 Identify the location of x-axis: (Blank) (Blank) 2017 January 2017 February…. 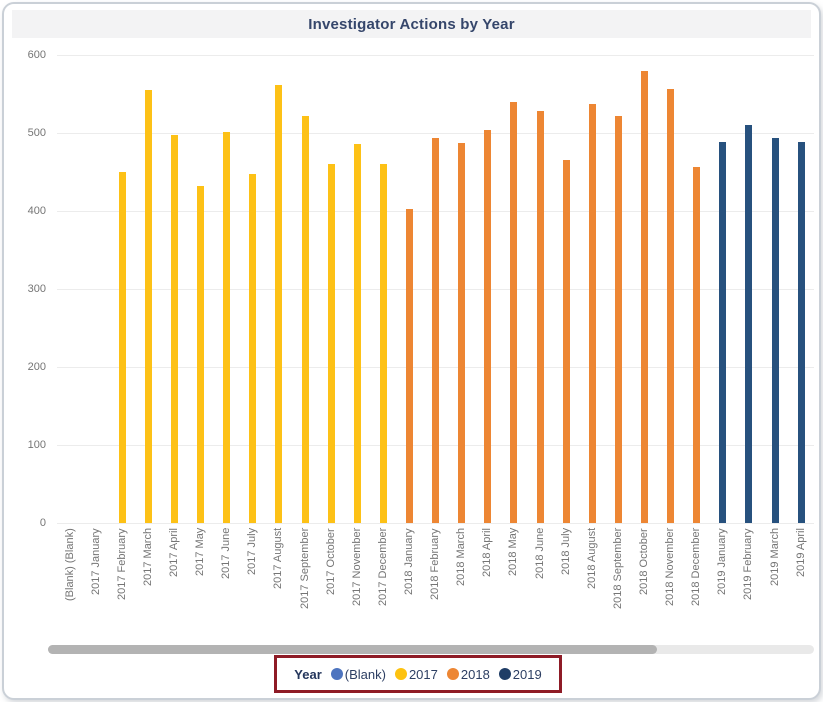
(435, 585).